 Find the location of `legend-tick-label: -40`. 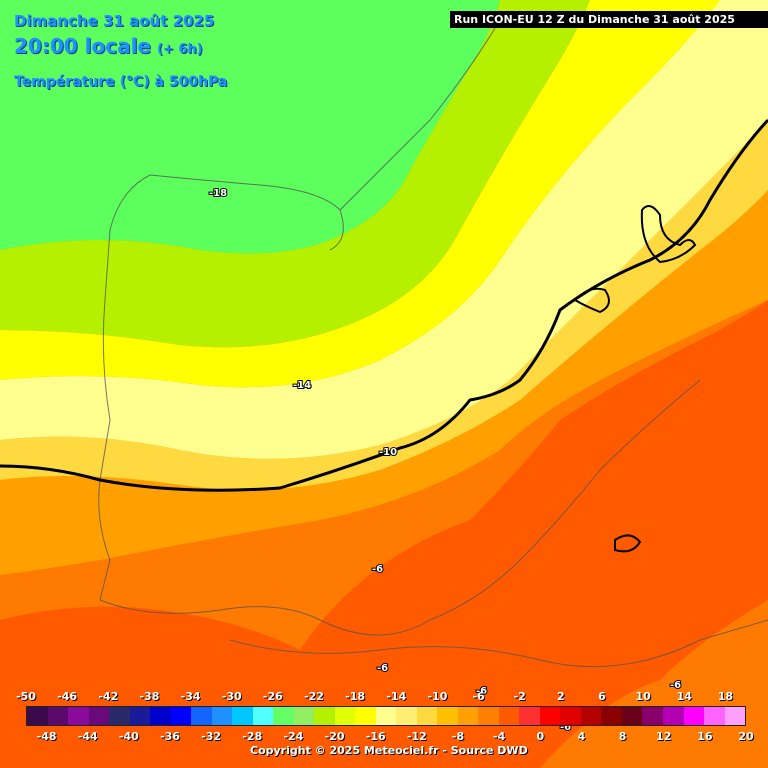

legend-tick-label: -40 is located at coordinates (128, 736).